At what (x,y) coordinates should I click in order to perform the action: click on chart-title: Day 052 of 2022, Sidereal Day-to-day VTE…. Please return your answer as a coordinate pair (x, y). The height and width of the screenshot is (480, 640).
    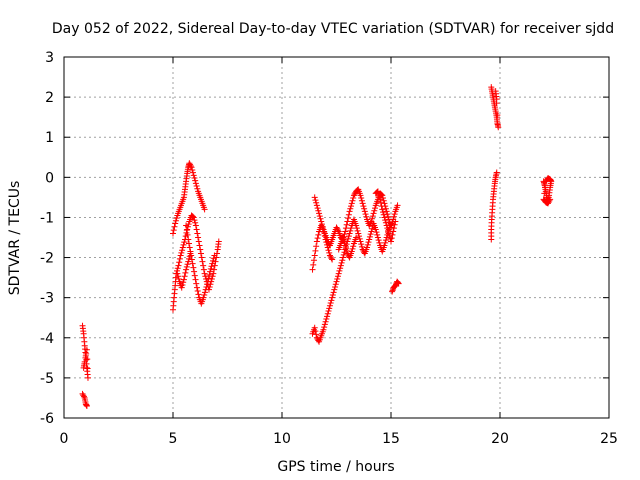
    Looking at the image, I should click on (333, 29).